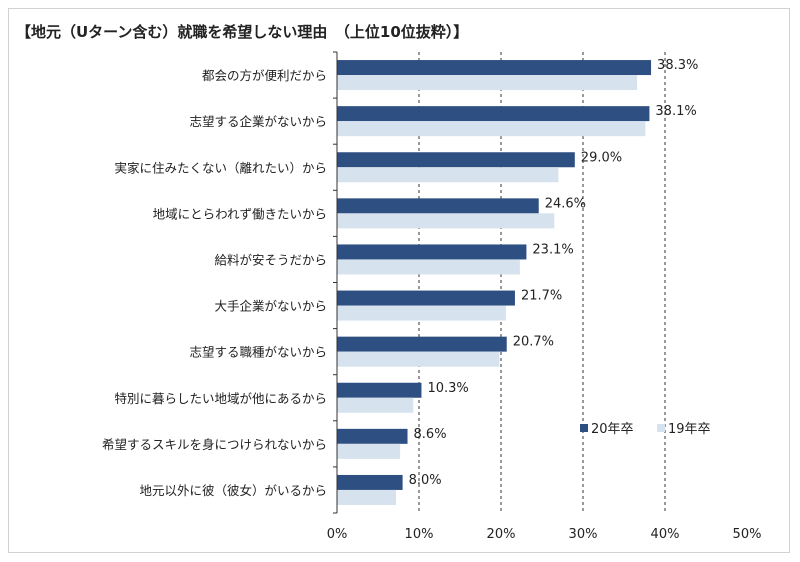  I want to click on value-label-2: 29.0%, so click(601, 157).